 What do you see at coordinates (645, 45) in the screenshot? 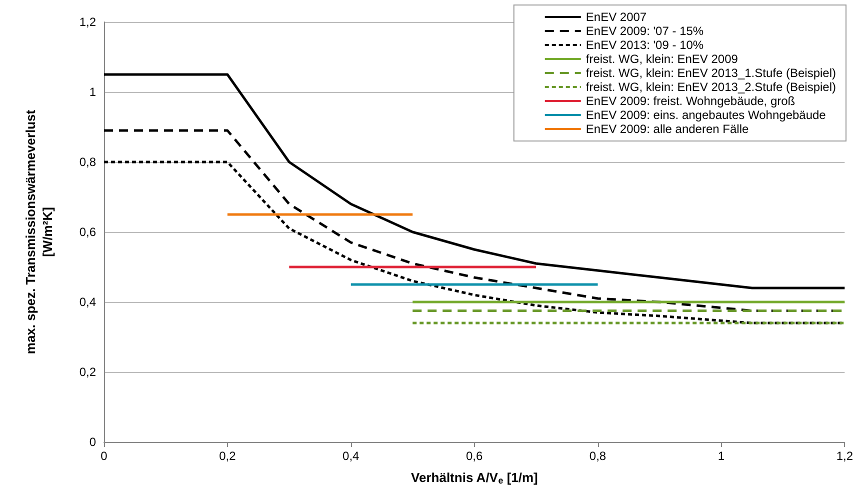
I see `legend-label: EnEV 2013: '09 - 10%` at bounding box center [645, 45].